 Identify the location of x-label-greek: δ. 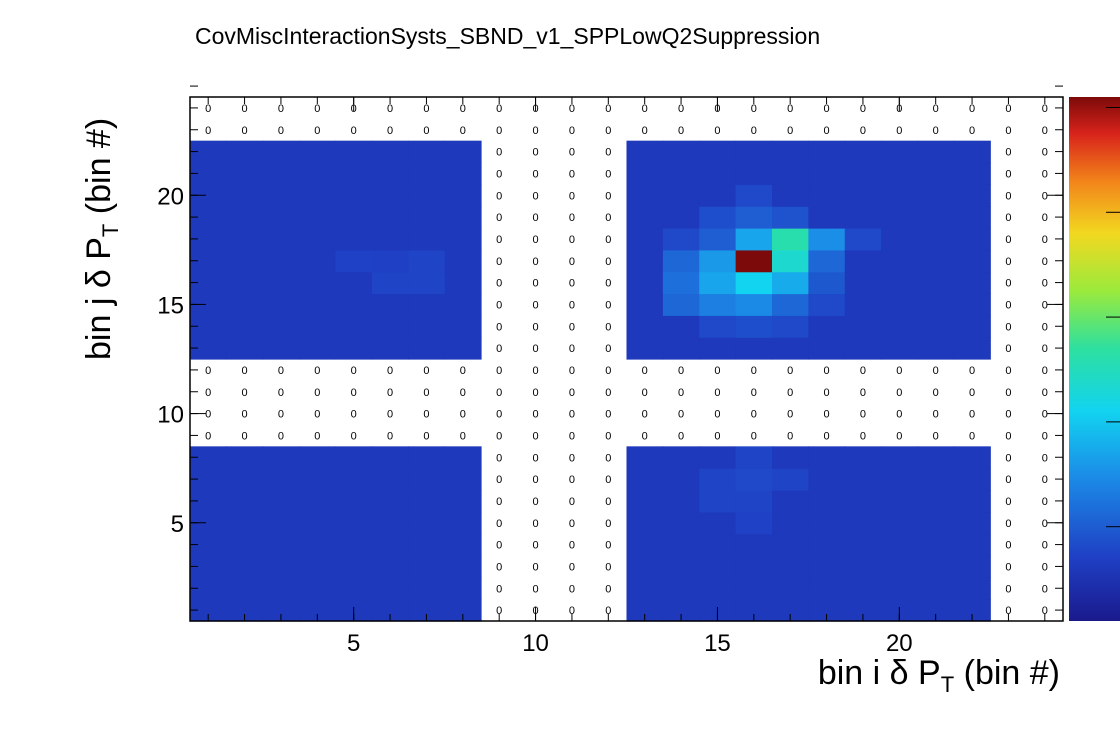
(899, 673).